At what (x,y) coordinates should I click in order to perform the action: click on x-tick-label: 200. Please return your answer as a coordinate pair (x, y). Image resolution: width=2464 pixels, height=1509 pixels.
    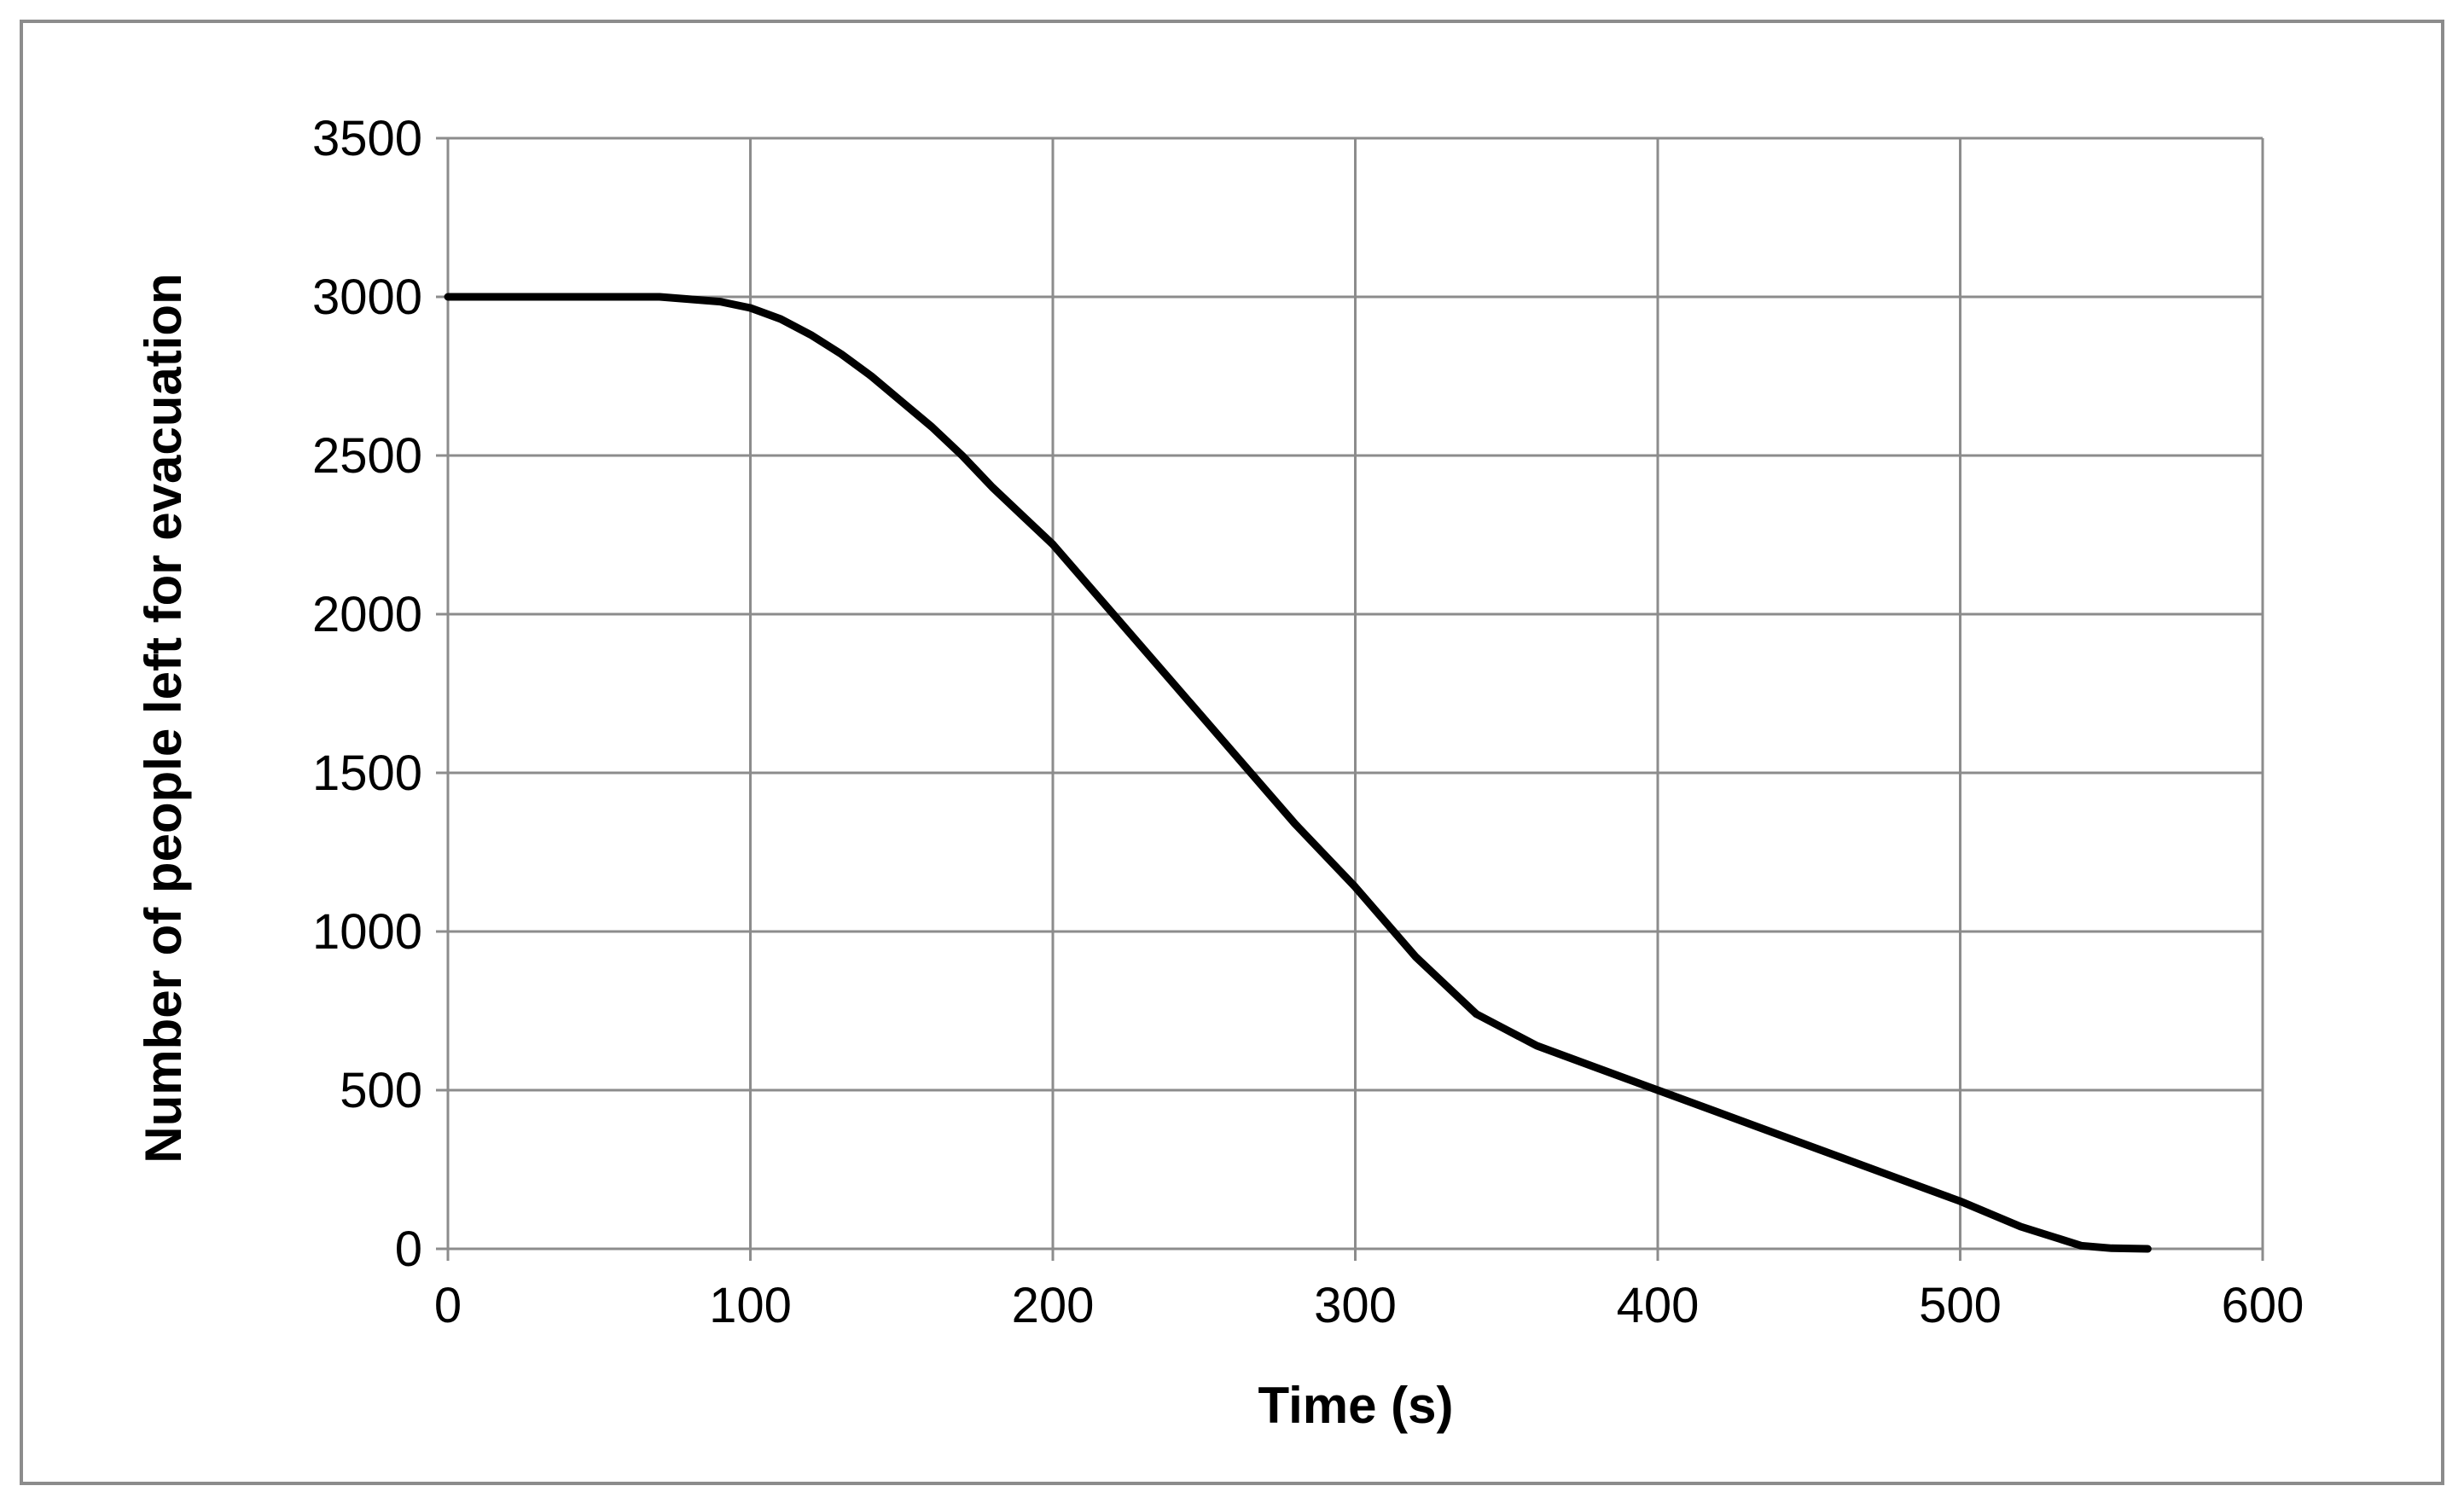
    Looking at the image, I should click on (1053, 1305).